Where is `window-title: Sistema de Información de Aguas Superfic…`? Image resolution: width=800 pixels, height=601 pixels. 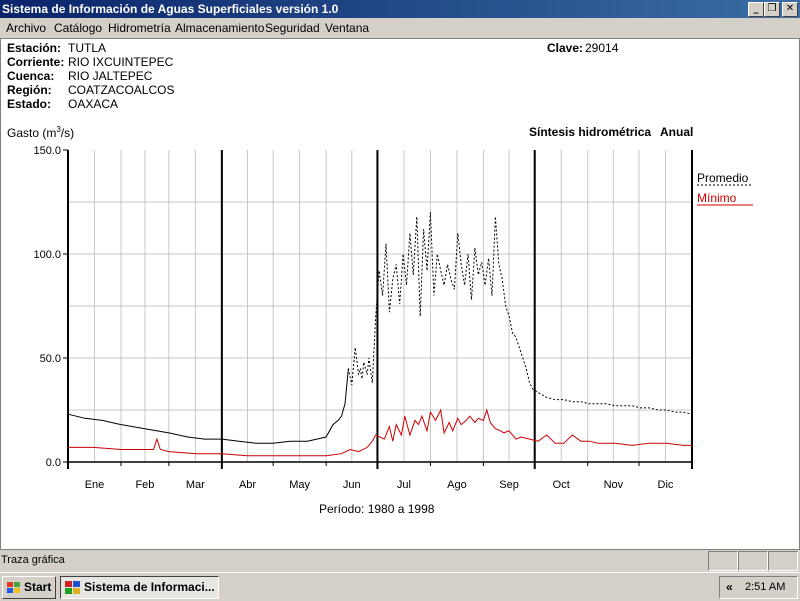 window-title: Sistema de Información de Aguas Superfic… is located at coordinates (170, 9).